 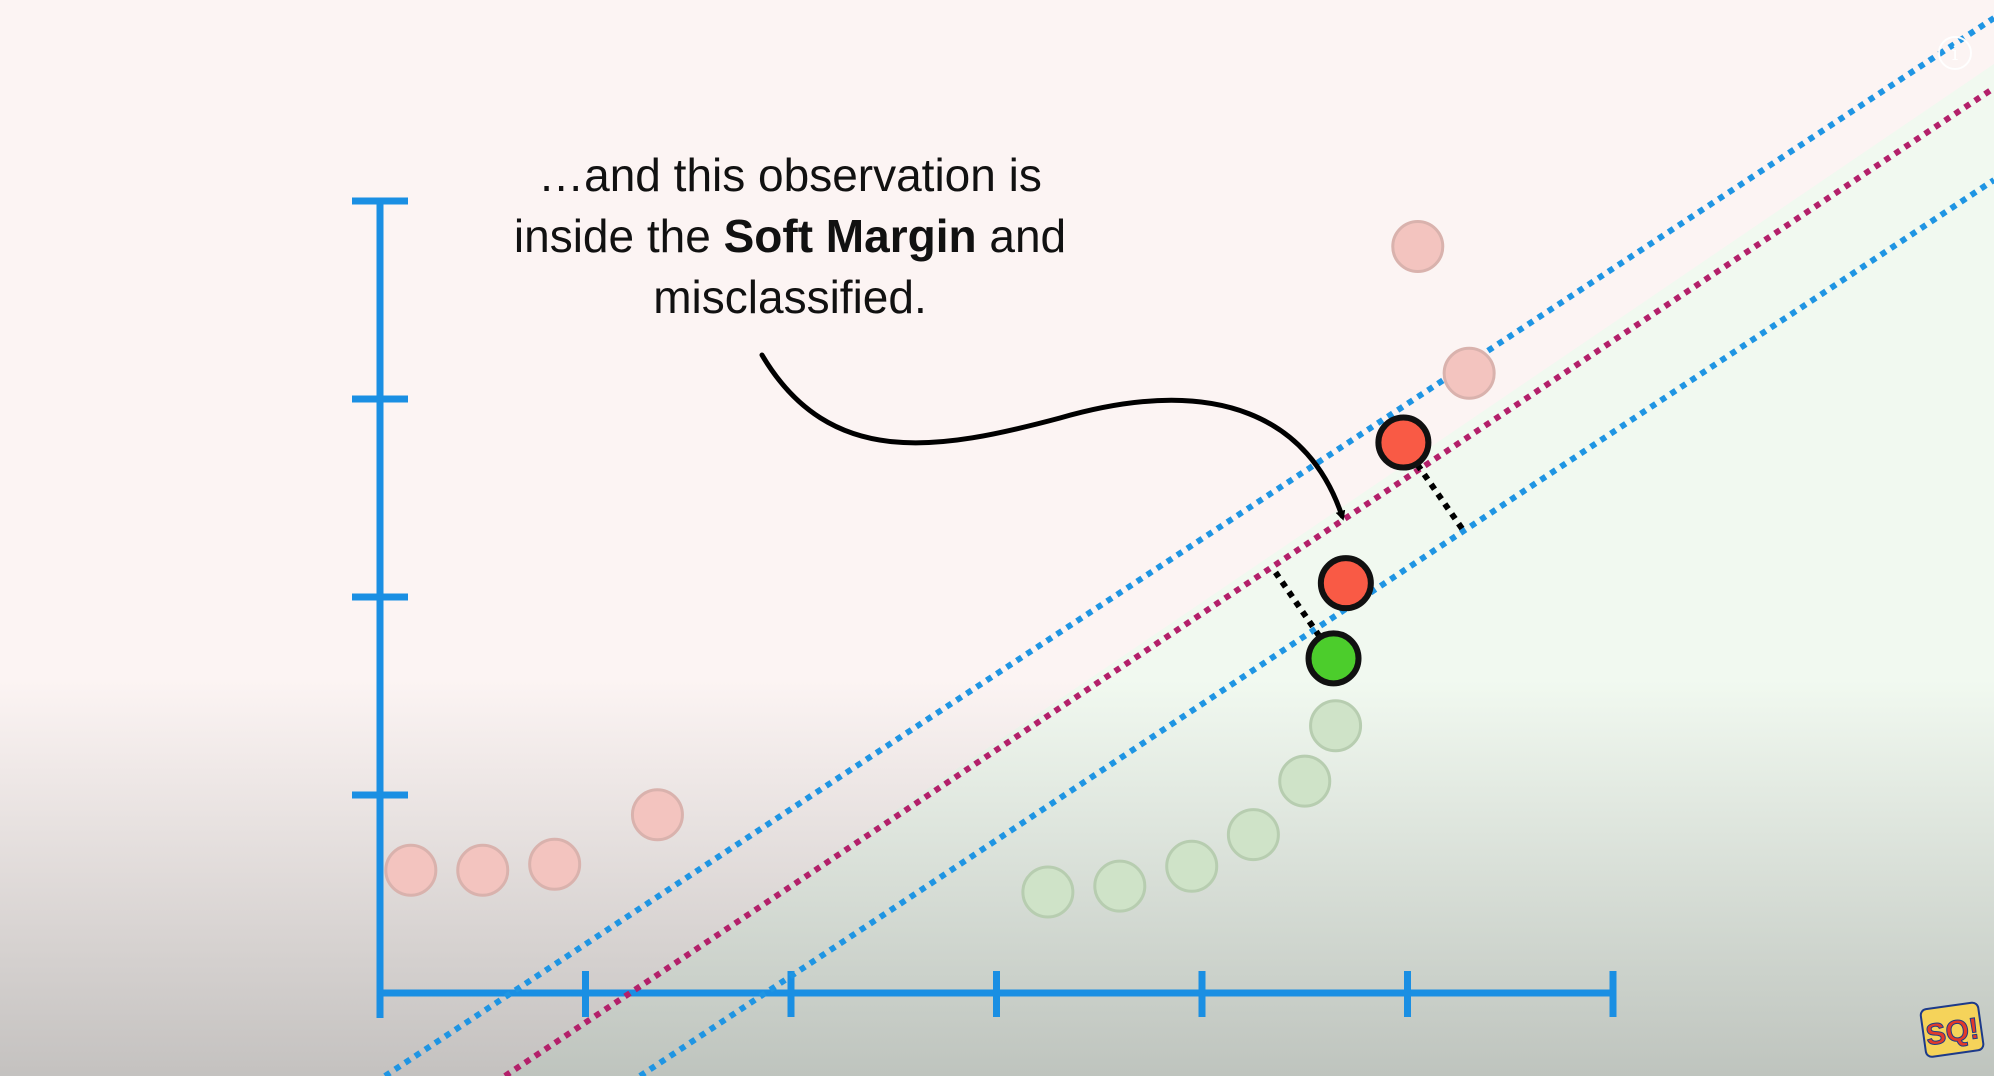 I want to click on green-highlighted-point, so click(x=1333, y=658).